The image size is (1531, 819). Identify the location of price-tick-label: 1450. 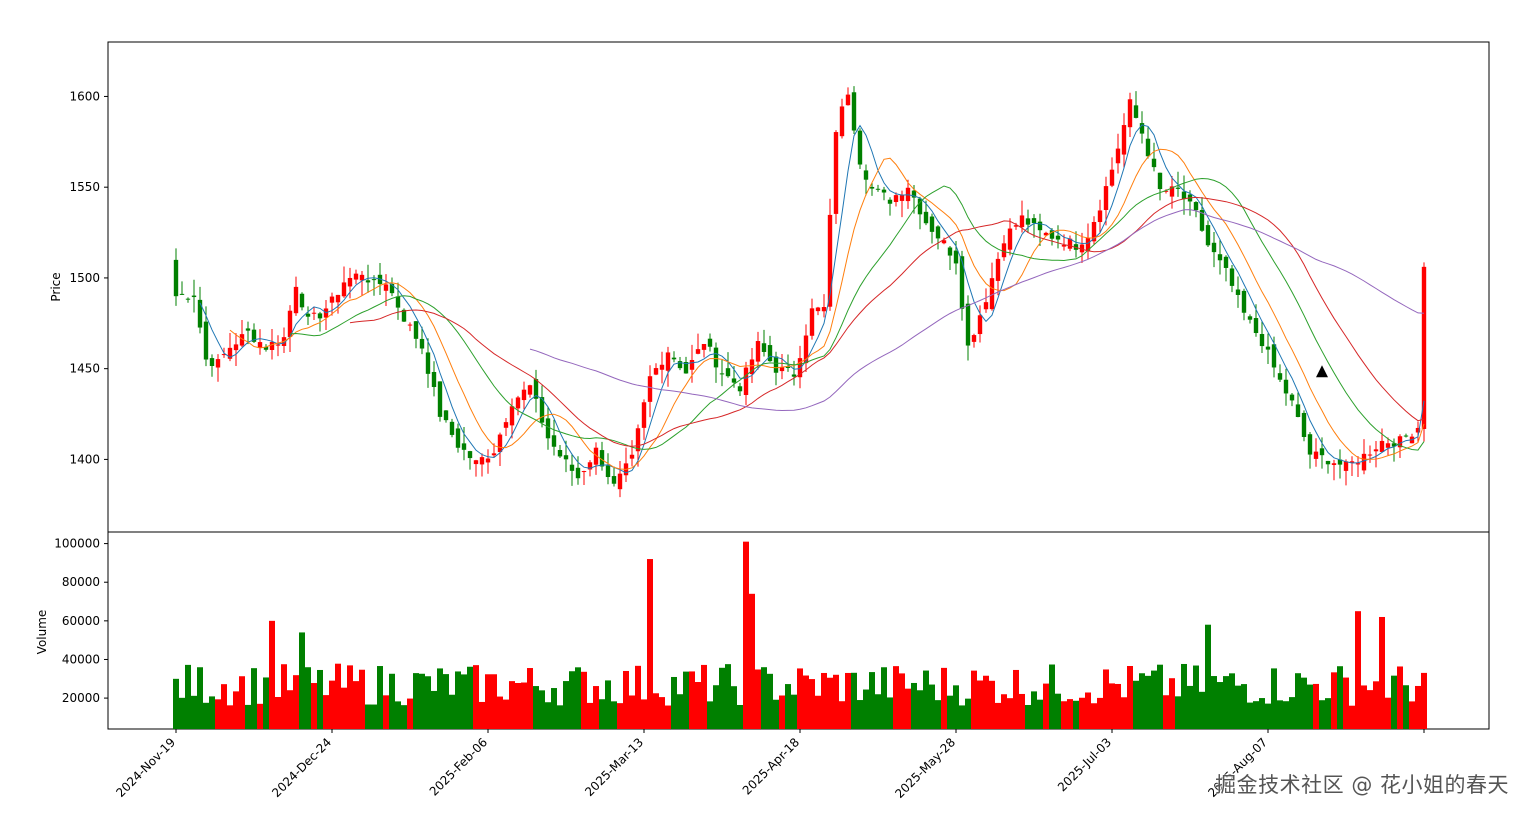
(84, 369).